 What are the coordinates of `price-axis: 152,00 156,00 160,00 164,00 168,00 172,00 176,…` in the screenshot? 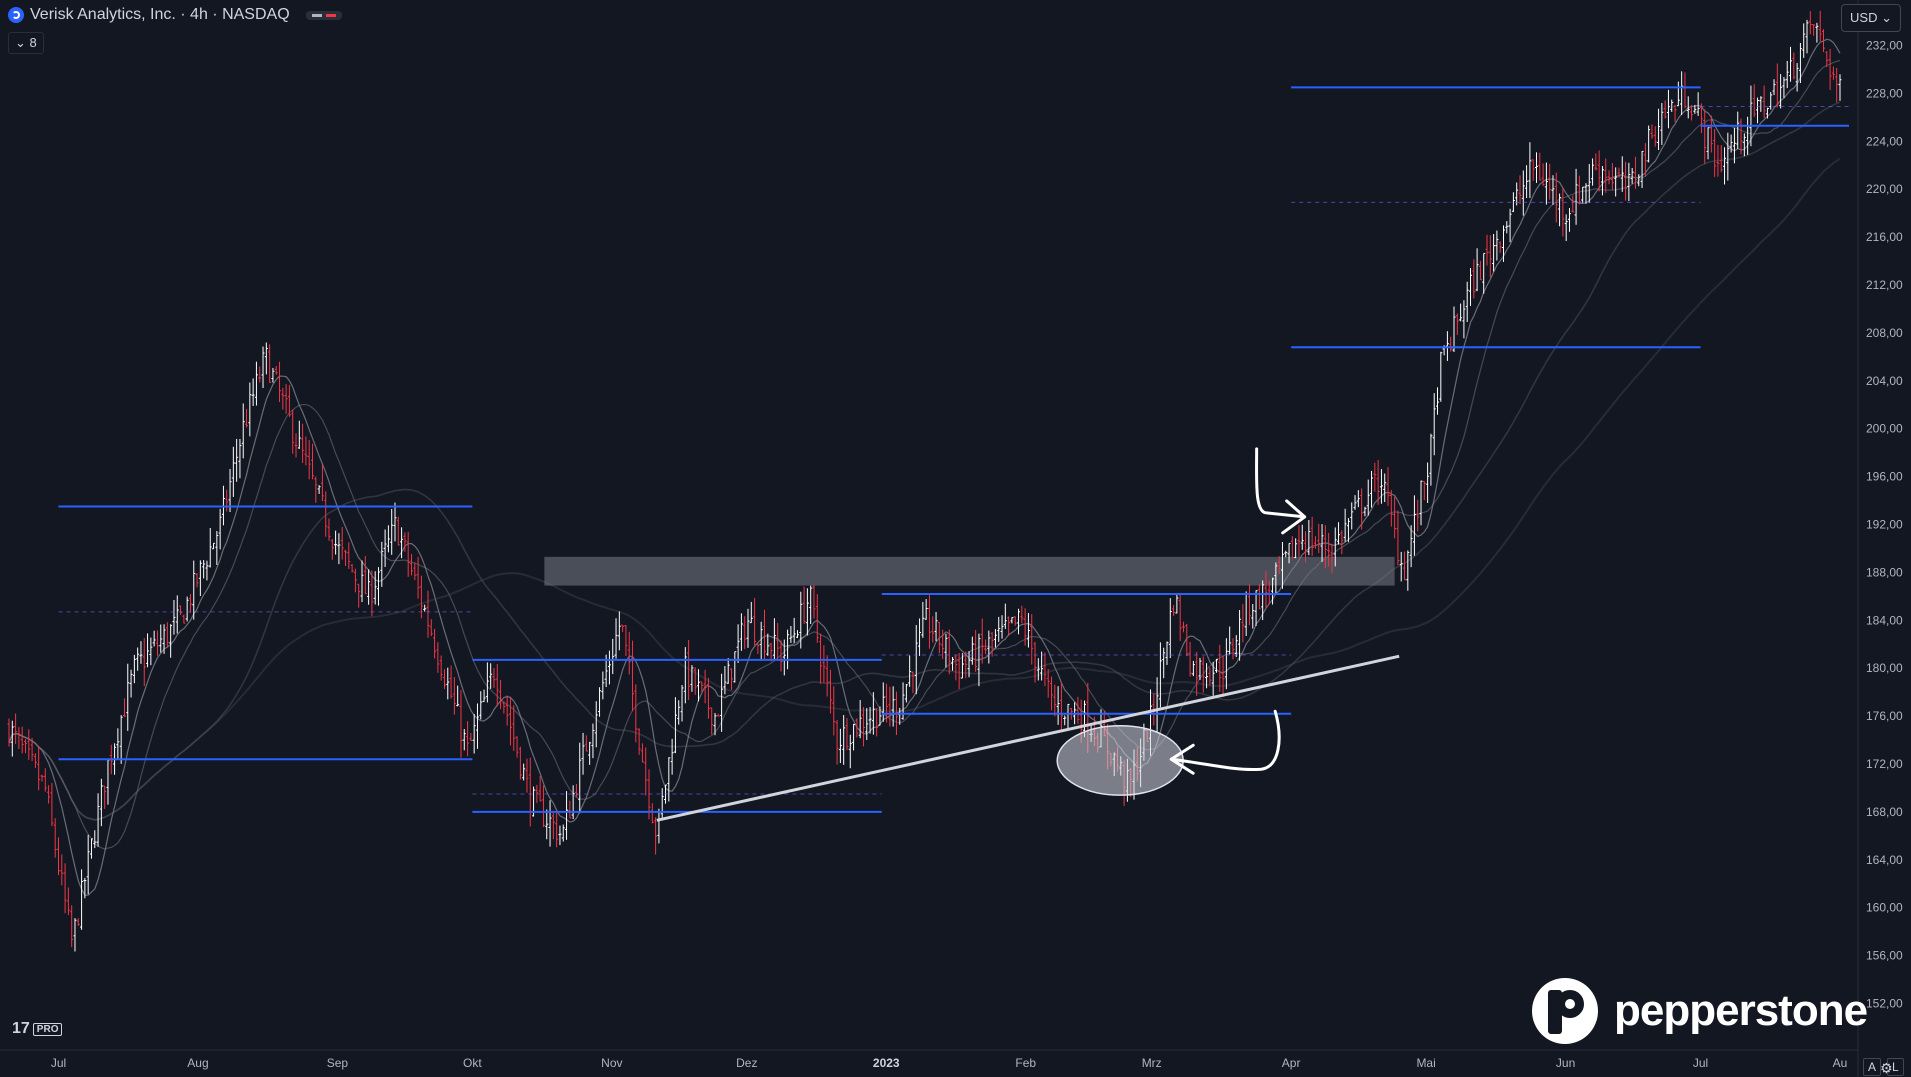 It's located at (1884, 524).